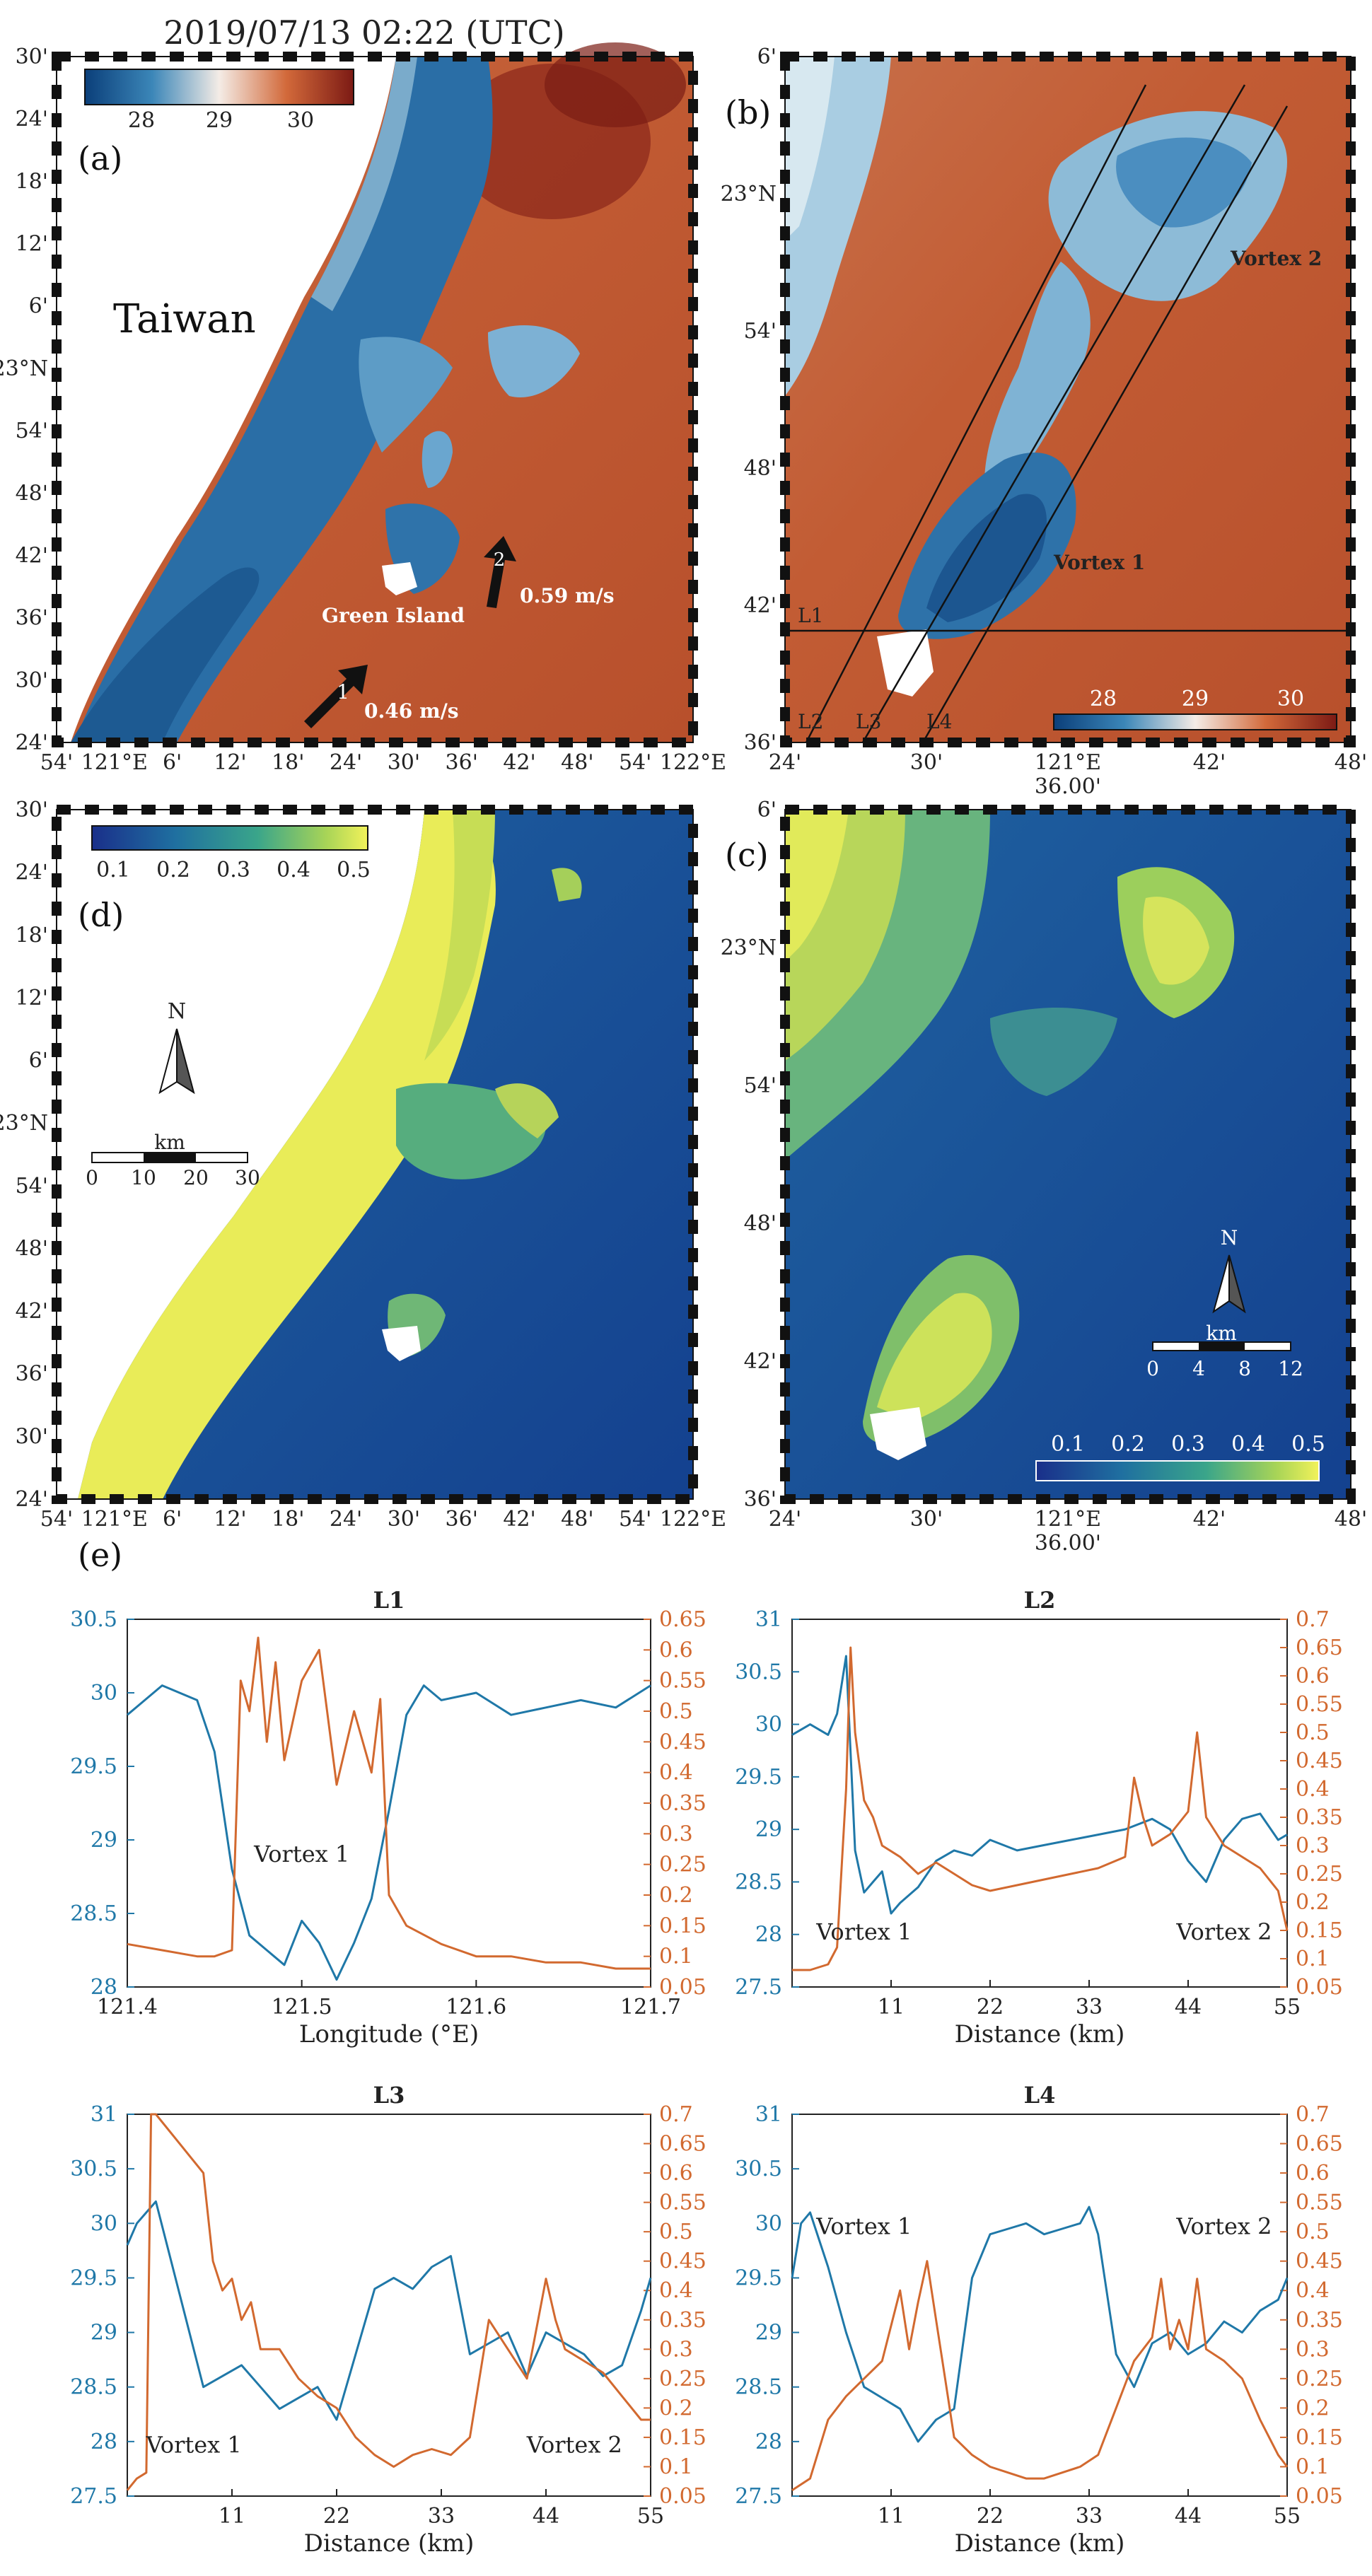 This screenshot has width=1372, height=2576. I want to click on left-tick-label: 30.5, so click(758, 1672).